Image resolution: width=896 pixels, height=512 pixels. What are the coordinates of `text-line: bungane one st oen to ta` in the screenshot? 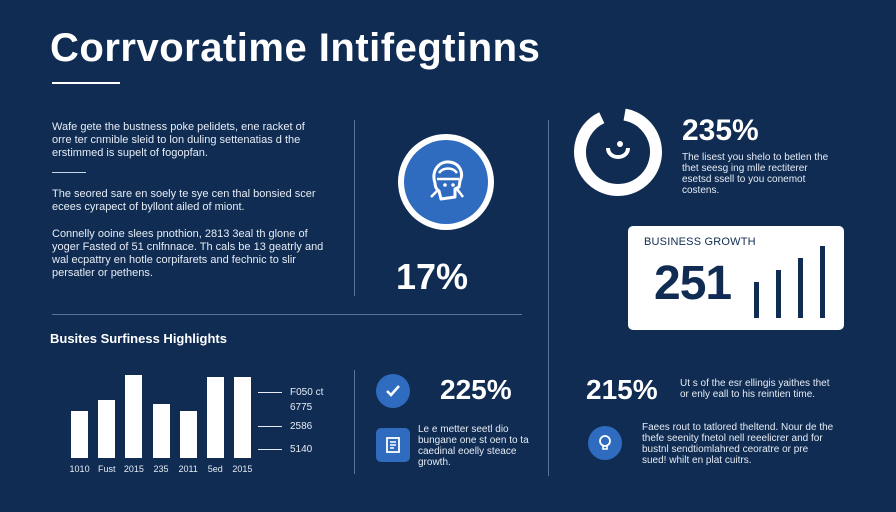 It's located at (473, 440).